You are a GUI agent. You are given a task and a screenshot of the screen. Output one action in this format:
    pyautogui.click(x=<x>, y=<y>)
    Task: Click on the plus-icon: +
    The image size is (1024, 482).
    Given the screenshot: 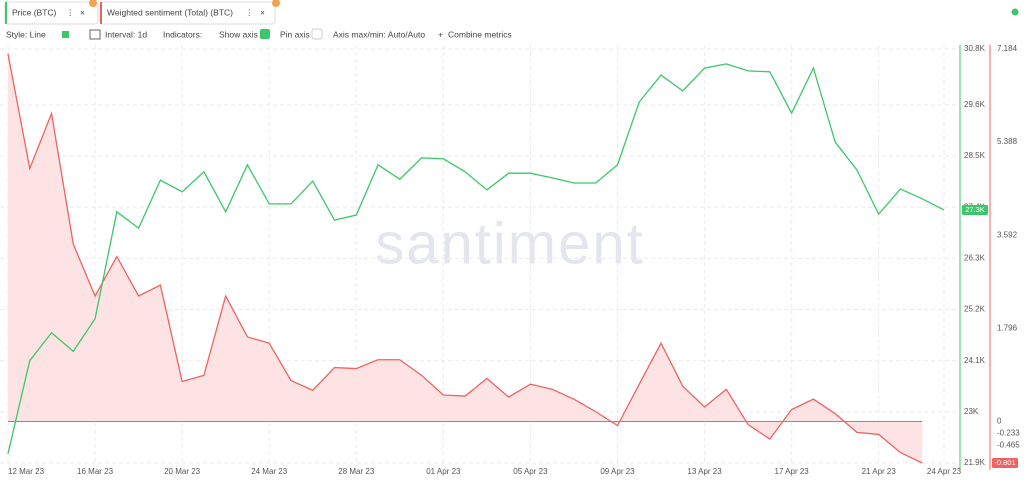 What is the action you would take?
    pyautogui.click(x=440, y=34)
    